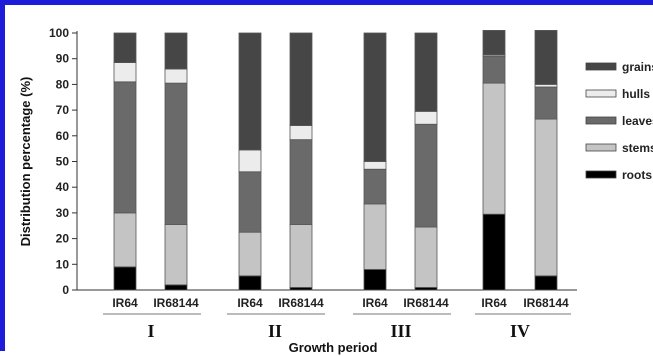 The width and height of the screenshot is (653, 356). I want to click on legend-label-grains: grains, so click(637, 67).